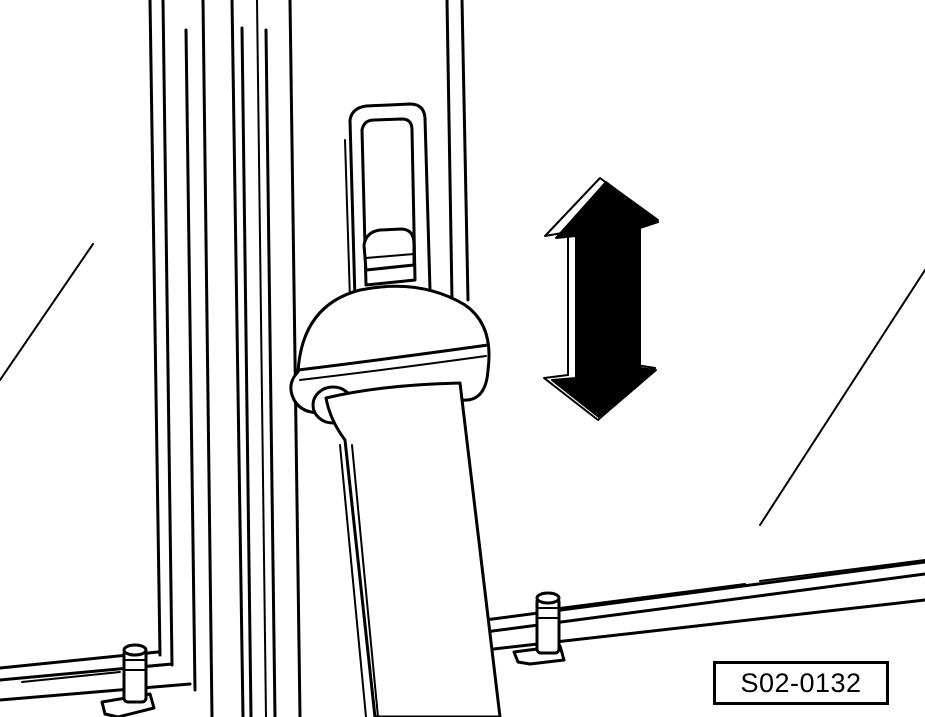  Describe the element at coordinates (388, 202) in the screenshot. I see `height-adjuster-track` at that location.